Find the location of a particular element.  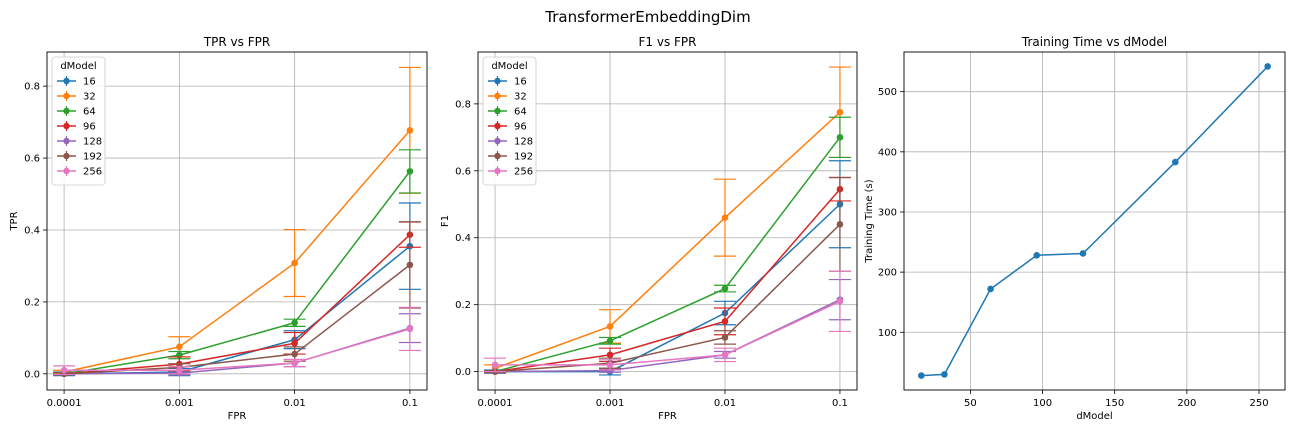

y-tick-label: 0.8 is located at coordinates (463, 104).